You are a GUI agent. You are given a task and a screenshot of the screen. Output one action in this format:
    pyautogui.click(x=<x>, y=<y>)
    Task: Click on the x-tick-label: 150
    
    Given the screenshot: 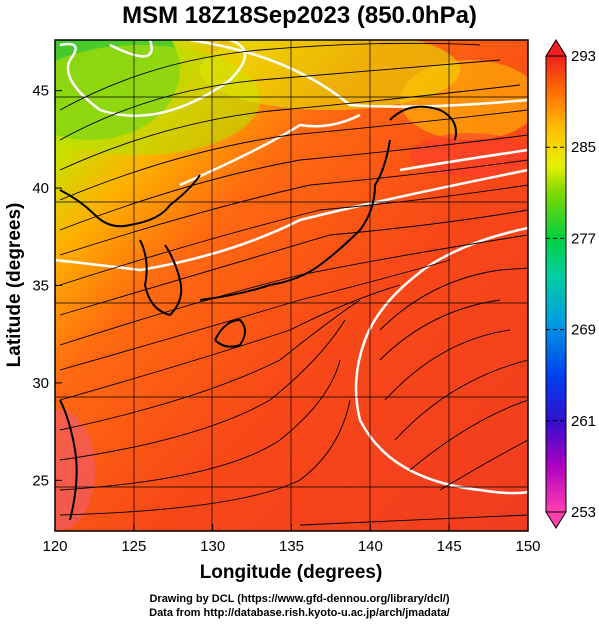 What is the action you would take?
    pyautogui.click(x=527, y=546)
    